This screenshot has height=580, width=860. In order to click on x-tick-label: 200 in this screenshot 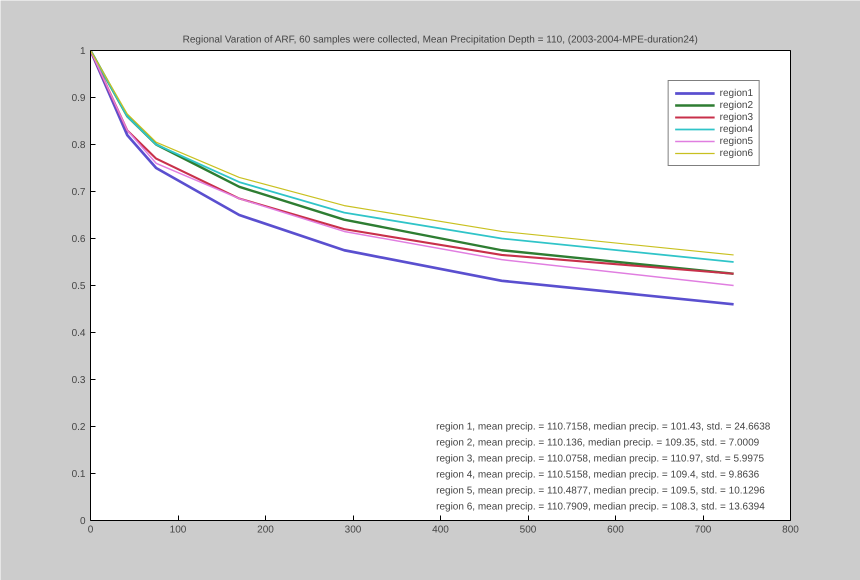, I will do `click(265, 530)`.